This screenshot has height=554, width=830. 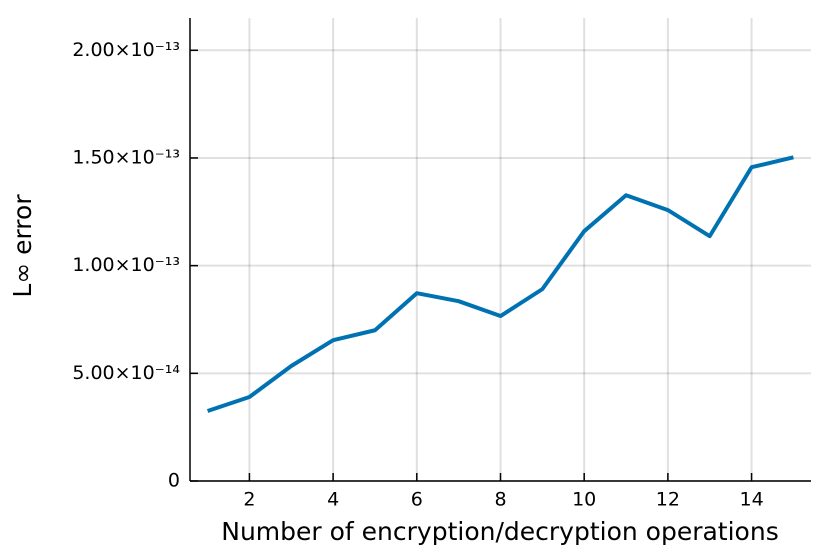 I want to click on x-tick-label: 10, so click(x=584, y=500).